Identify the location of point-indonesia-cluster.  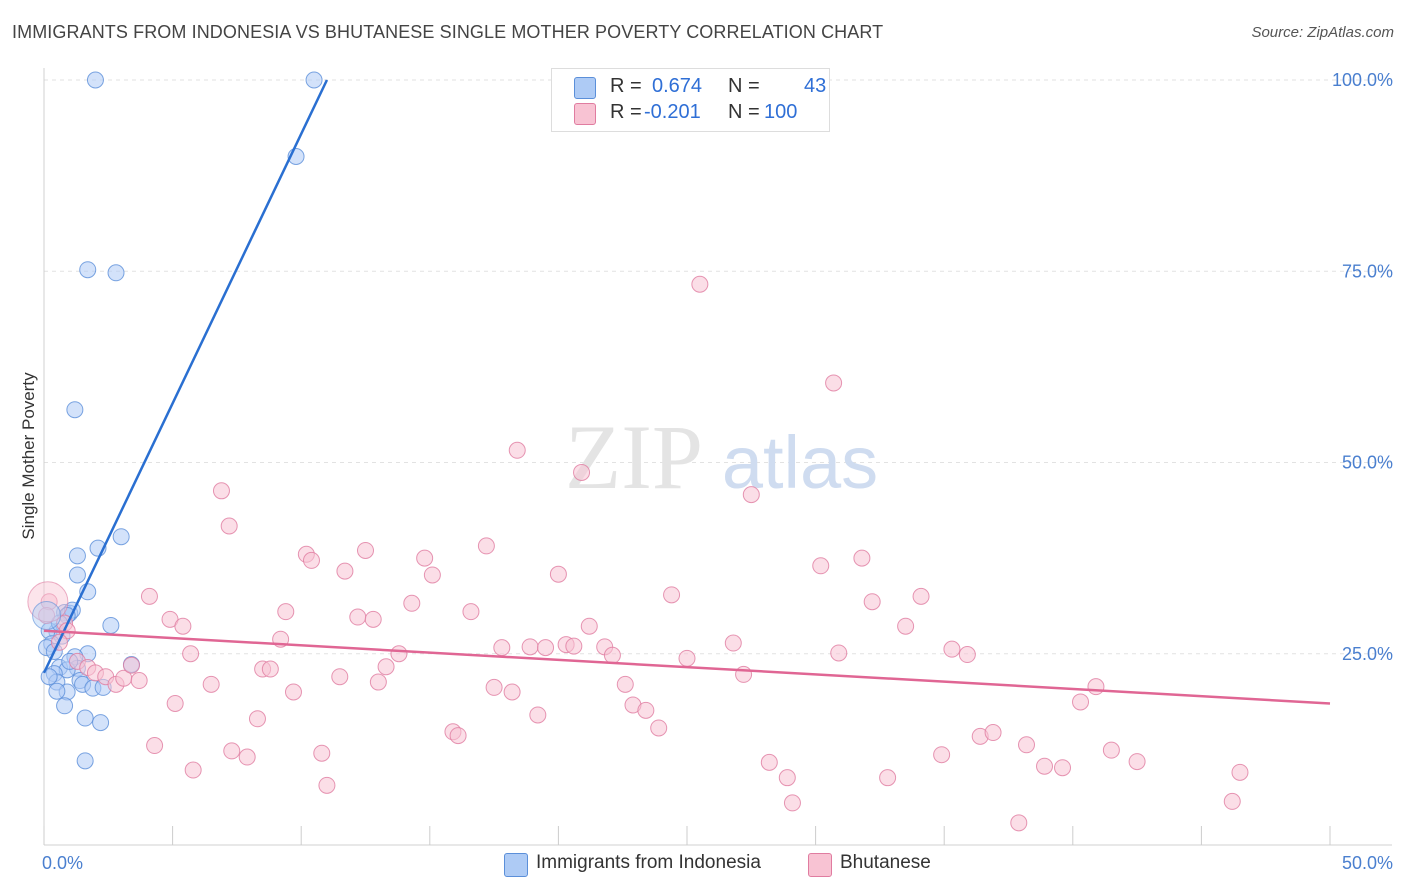
(47, 615).